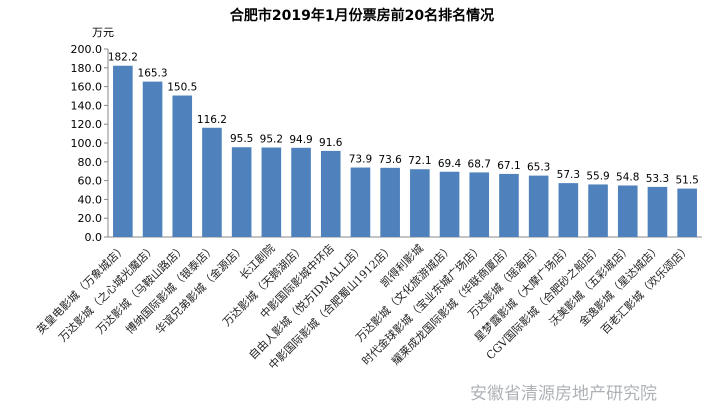  What do you see at coordinates (87, 143) in the screenshot?
I see `y-tick-label: 100.0` at bounding box center [87, 143].